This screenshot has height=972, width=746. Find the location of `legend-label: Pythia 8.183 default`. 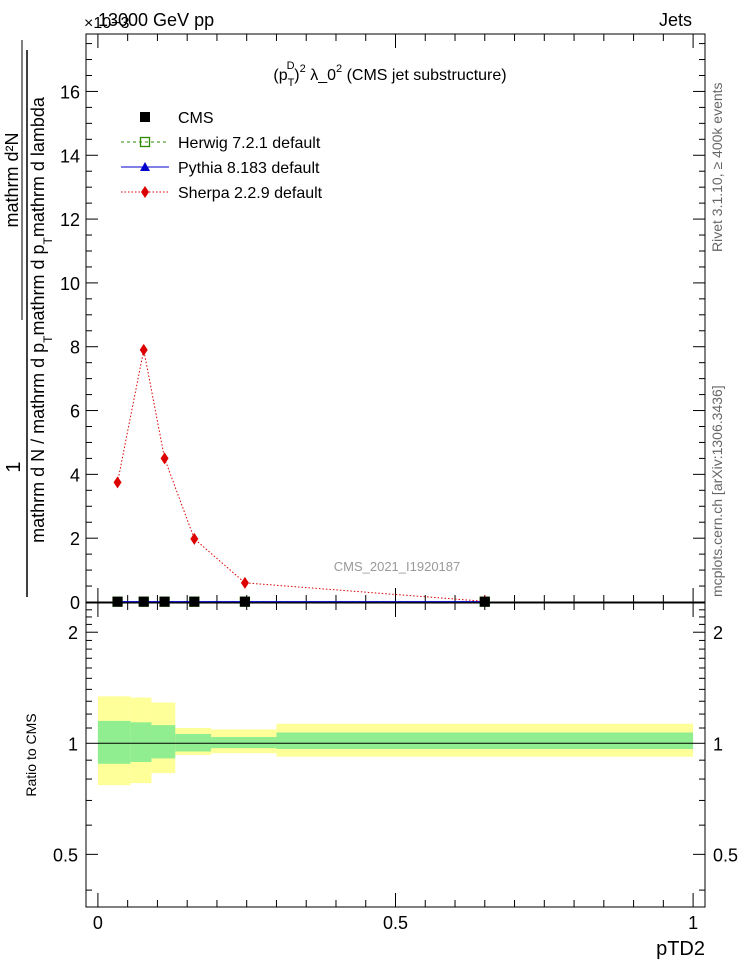

legend-label: Pythia 8.183 default is located at coordinates (249, 168).